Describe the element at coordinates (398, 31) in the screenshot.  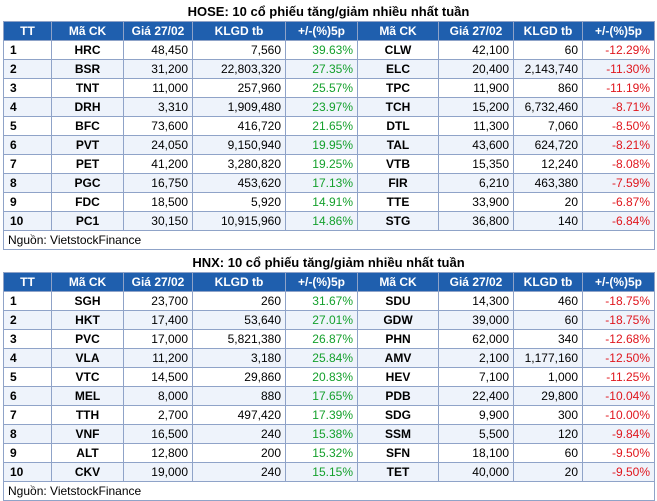
I see `hose-header-col-code-down: Mã CK` at that location.